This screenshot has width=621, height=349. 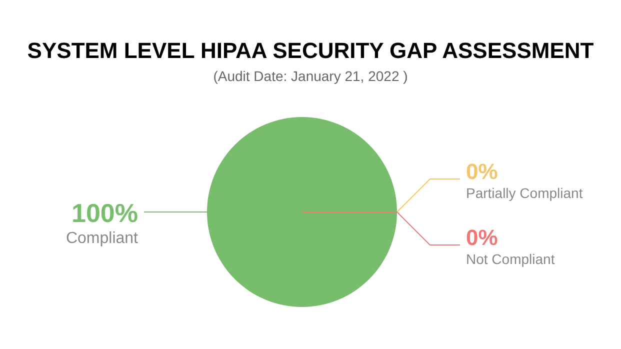 I want to click on data-label: 100%, so click(x=105, y=213).